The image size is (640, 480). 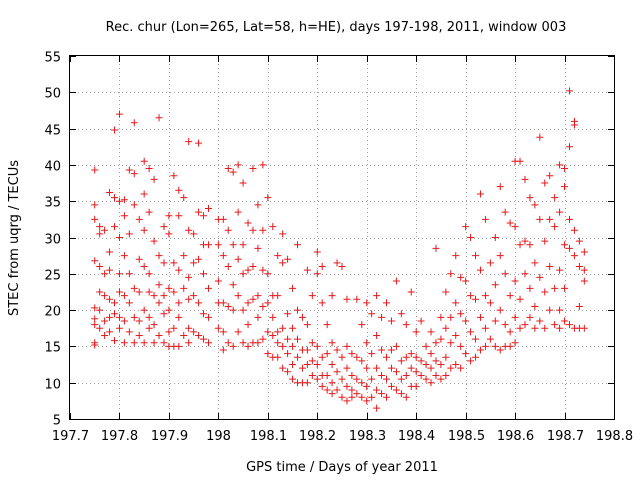 I want to click on y-tick-label: 15, so click(x=52, y=348).